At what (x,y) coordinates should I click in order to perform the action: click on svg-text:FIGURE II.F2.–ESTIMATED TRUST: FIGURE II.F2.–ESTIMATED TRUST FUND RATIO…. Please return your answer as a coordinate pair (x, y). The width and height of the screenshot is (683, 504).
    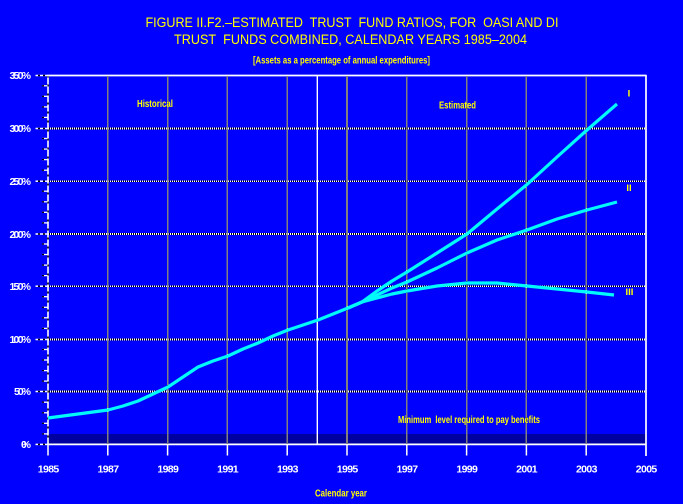
    Looking at the image, I should click on (352, 22).